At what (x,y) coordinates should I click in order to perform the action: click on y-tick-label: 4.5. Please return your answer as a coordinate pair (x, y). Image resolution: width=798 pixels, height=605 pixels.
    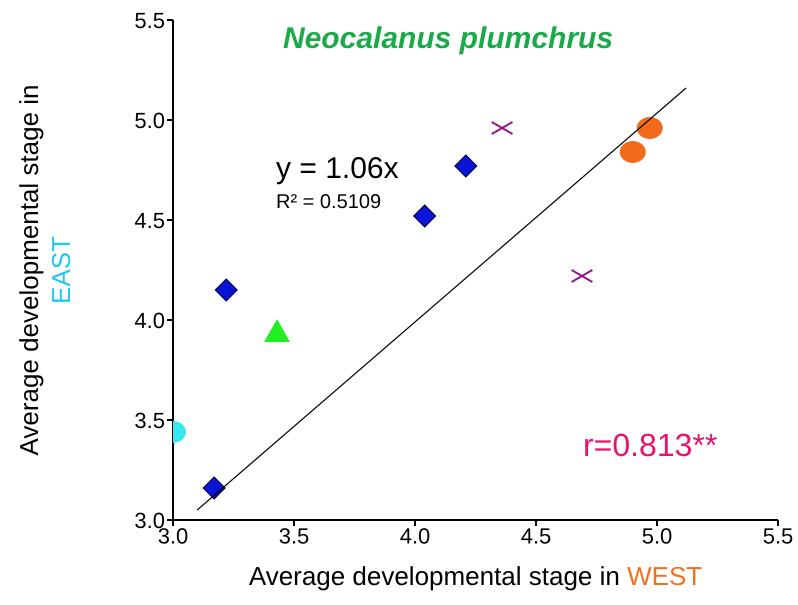
    Looking at the image, I should click on (149, 220).